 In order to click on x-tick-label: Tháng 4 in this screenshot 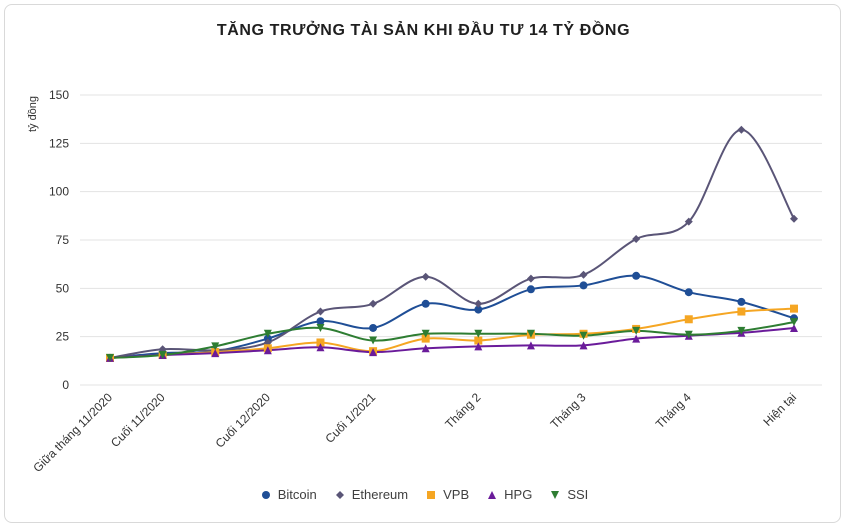, I will do `click(673, 410)`.